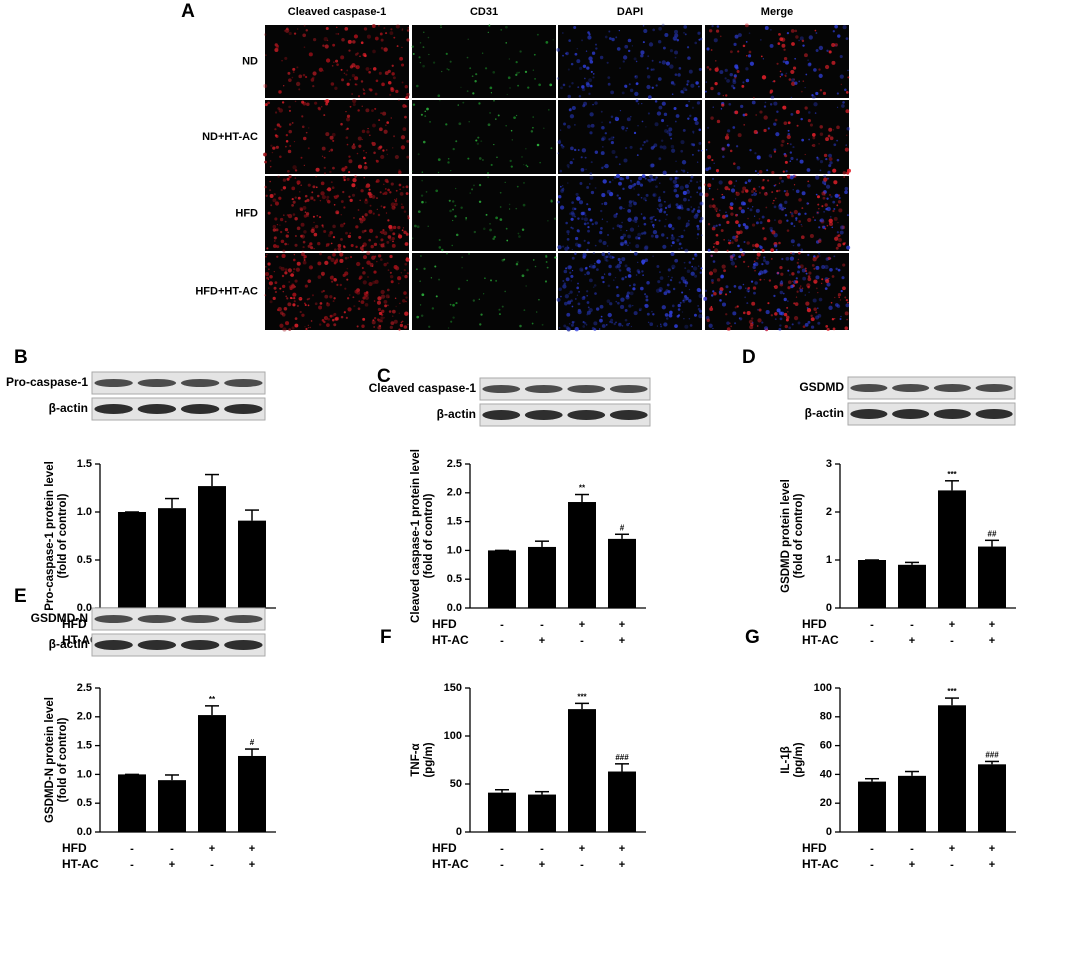  I want to click on micrograph-bg, so click(630, 137).